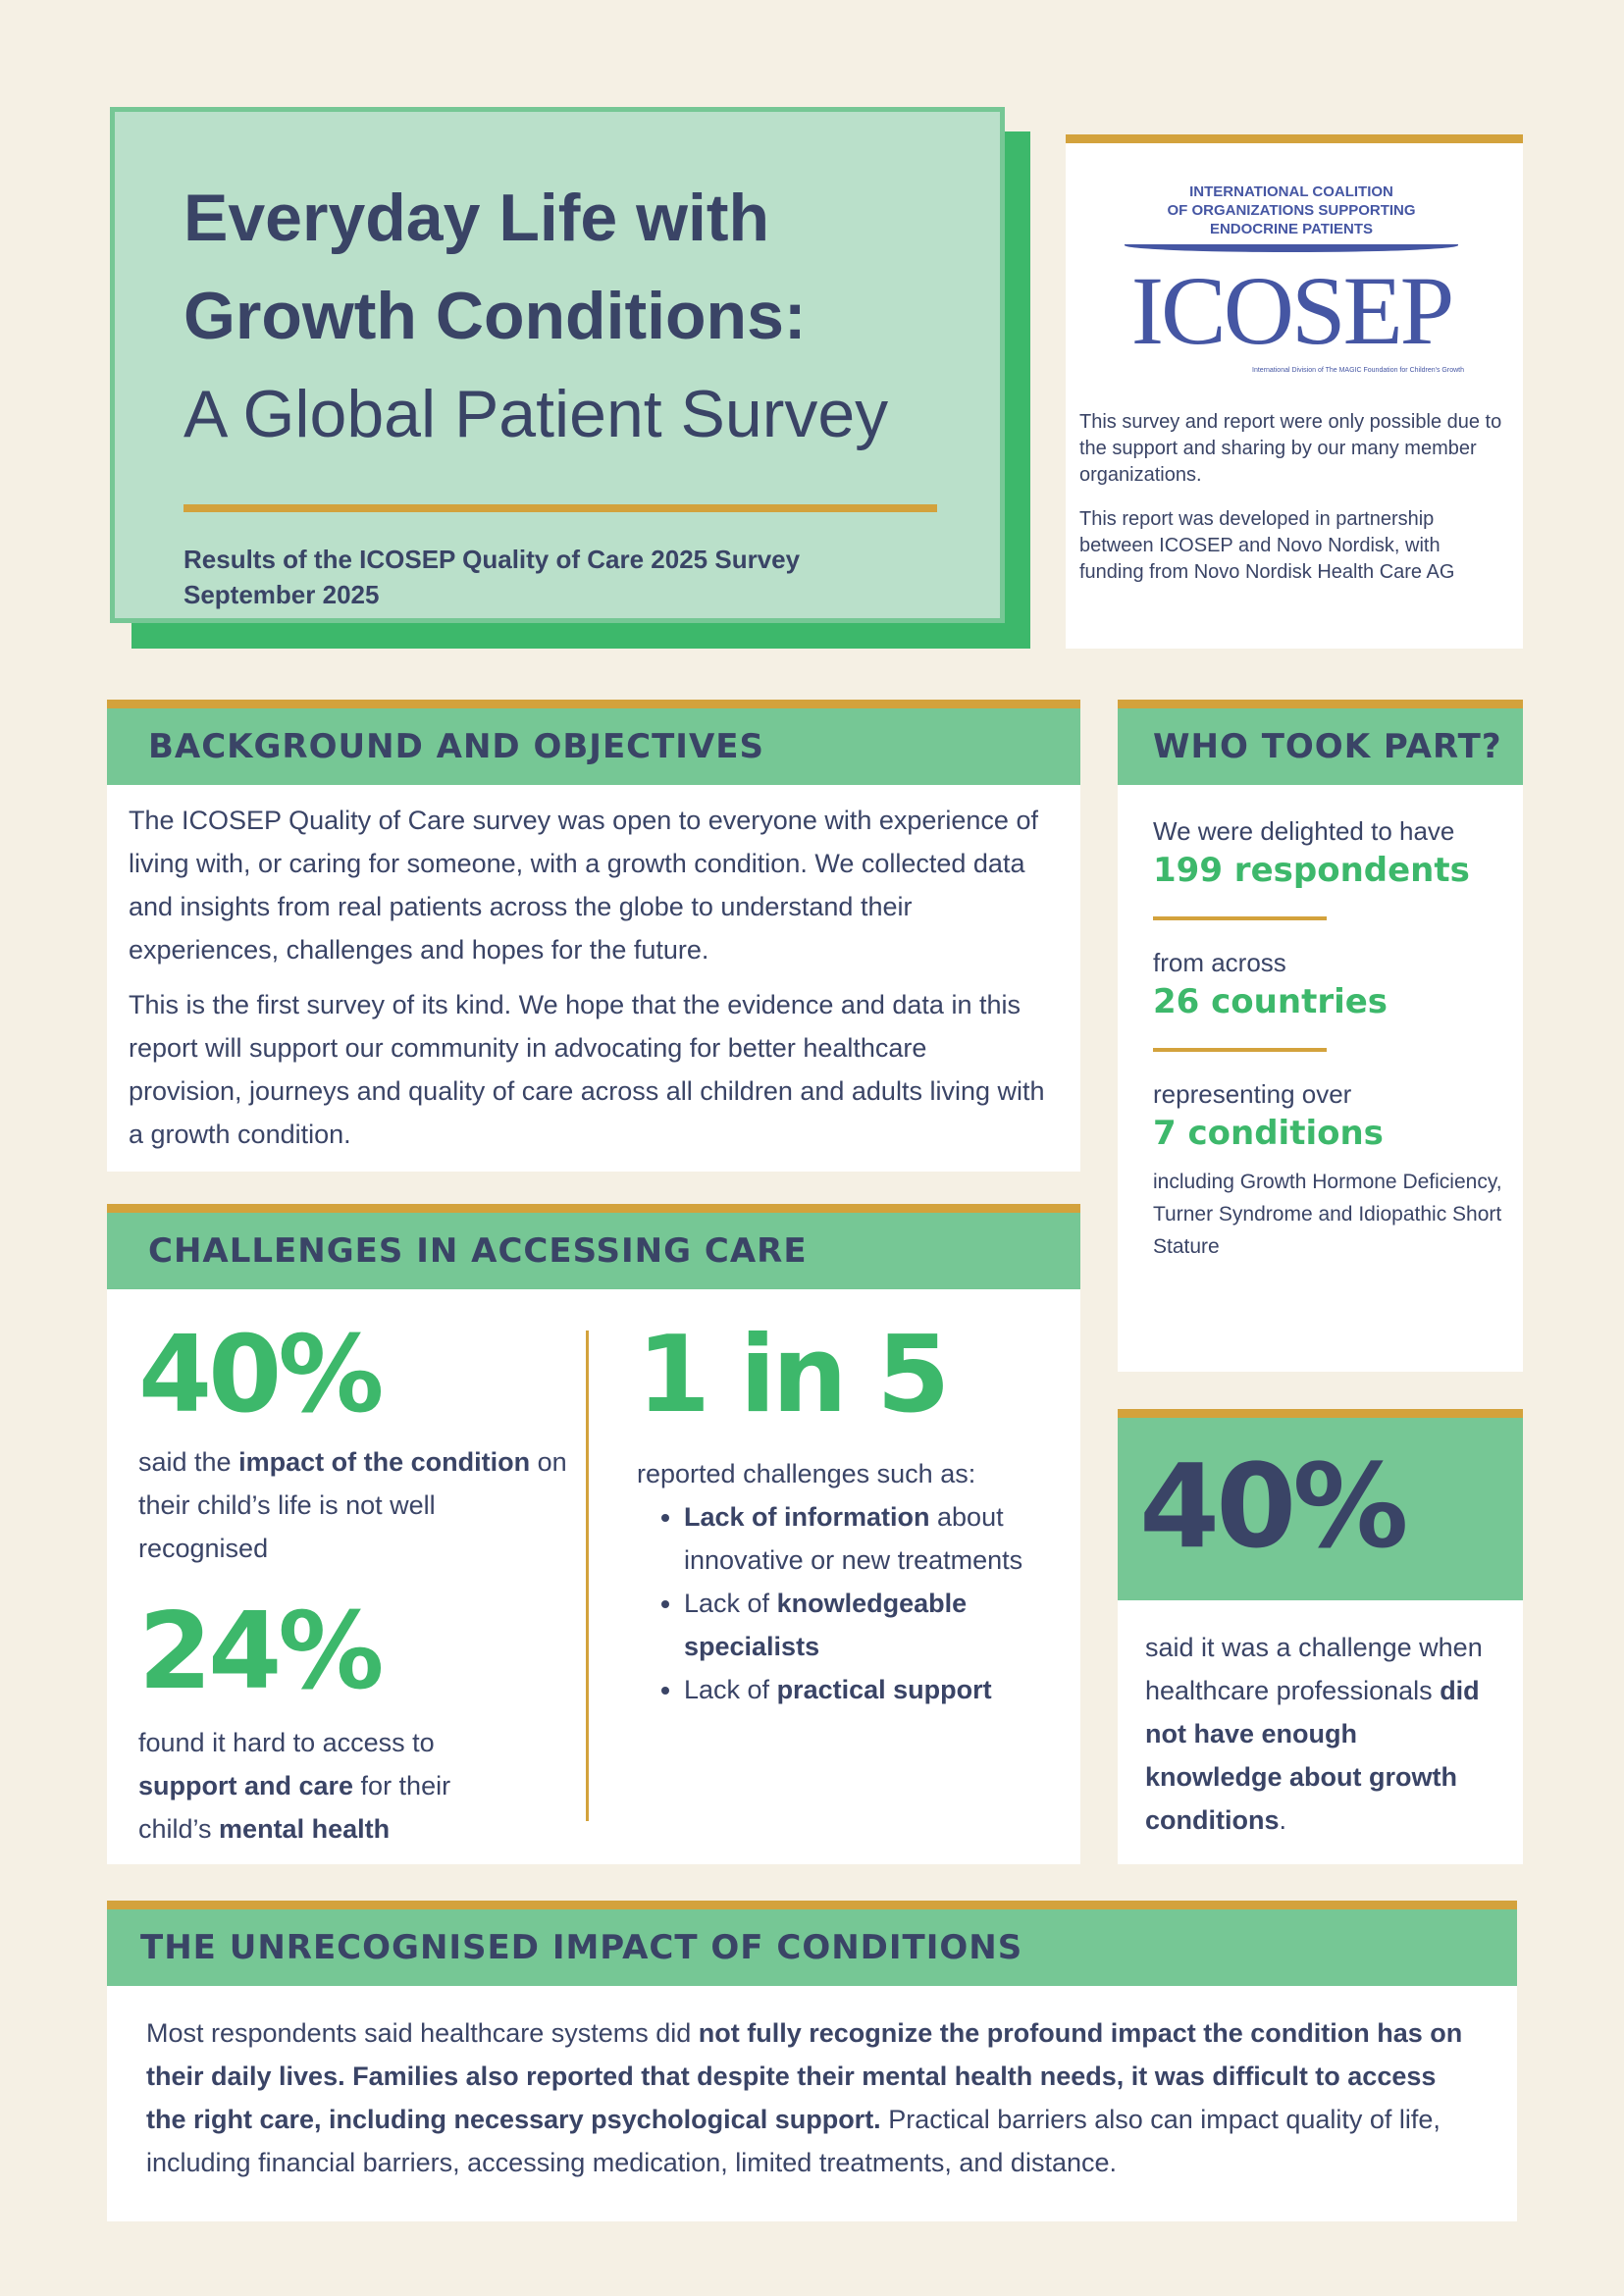  Describe the element at coordinates (560, 508) in the screenshot. I see `title-divider` at that location.